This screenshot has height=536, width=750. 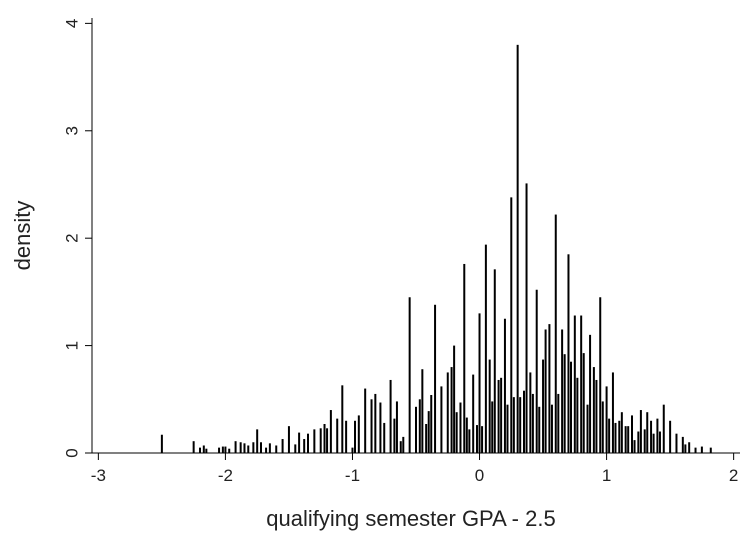 I want to click on x-axis-ticks: -3 -2 -1 0 1 2, so click(x=414, y=469).